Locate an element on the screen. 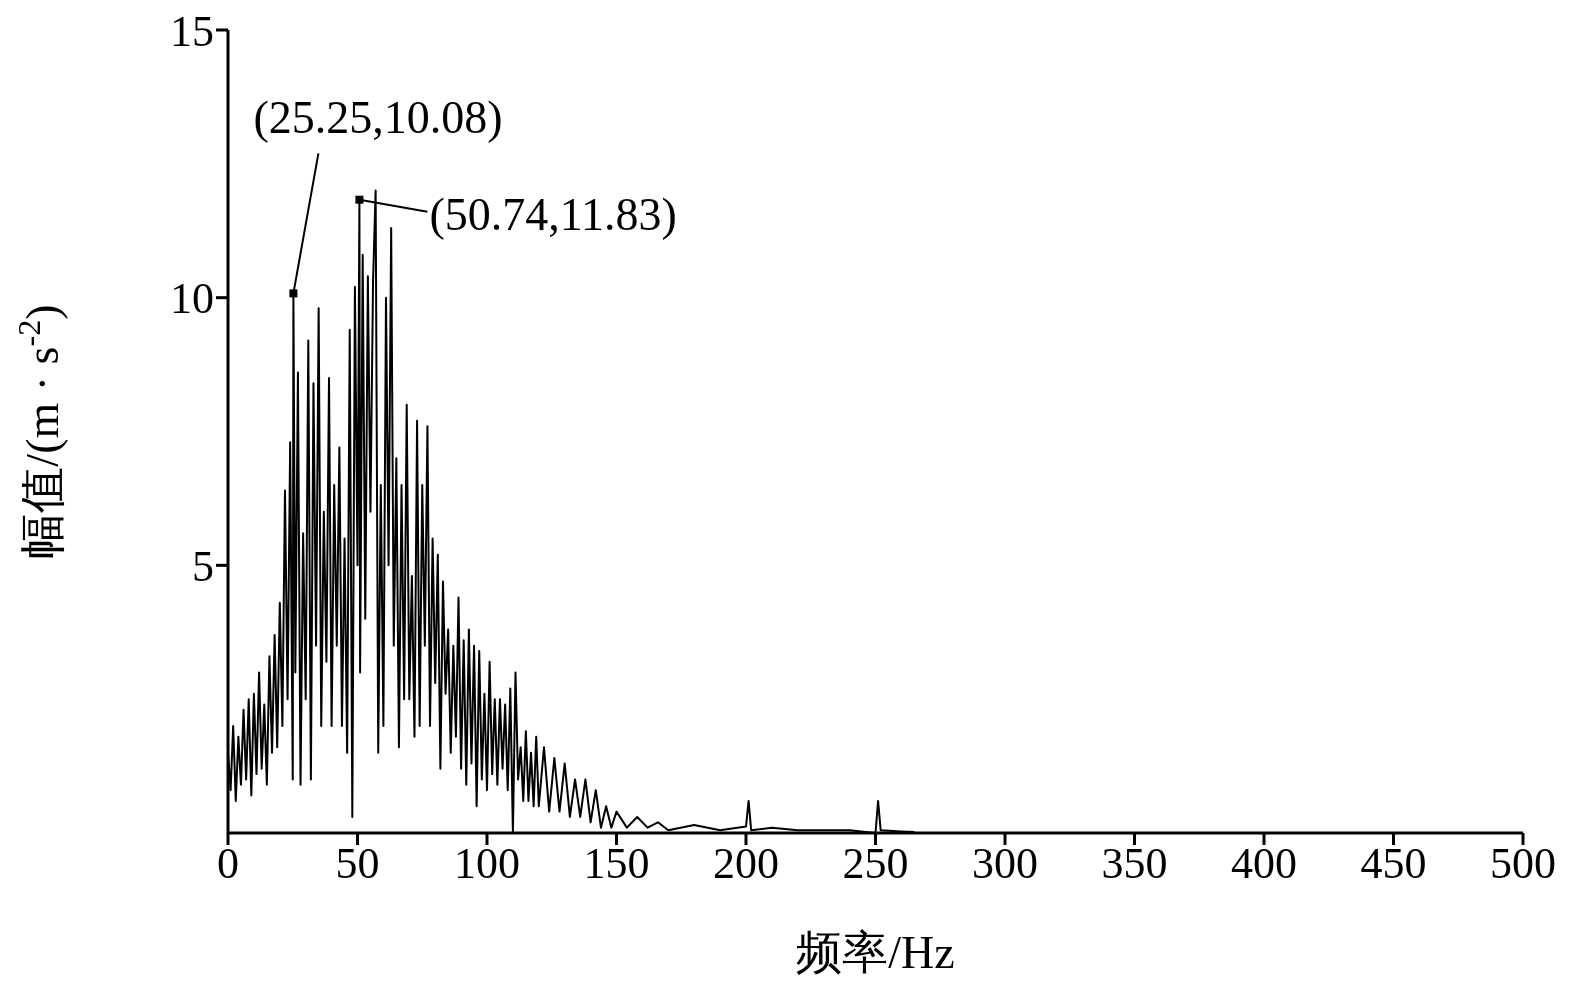 The height and width of the screenshot is (1001, 1577). y-tick-label: 5 is located at coordinates (203, 566).